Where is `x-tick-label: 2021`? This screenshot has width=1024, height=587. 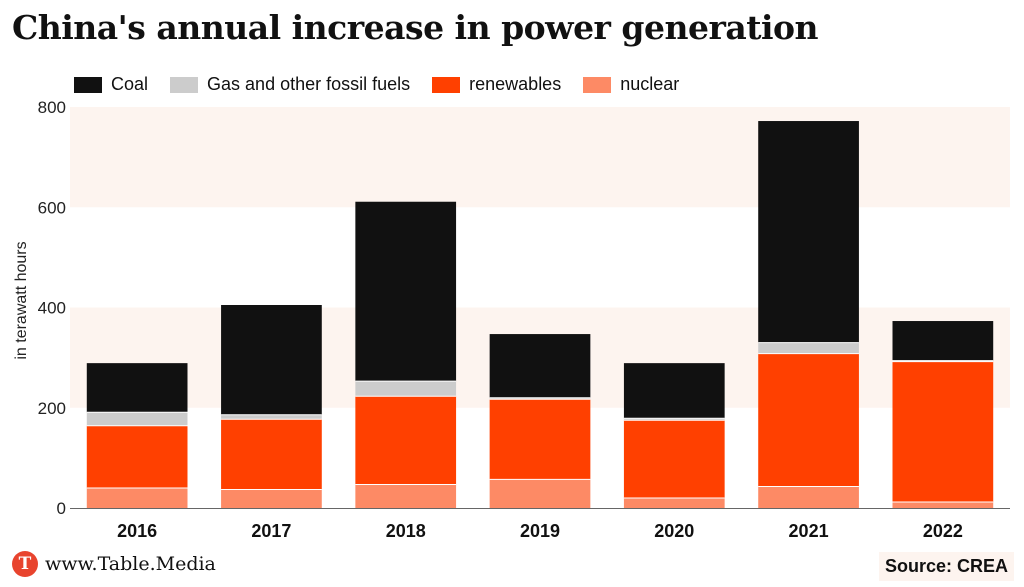 x-tick-label: 2021 is located at coordinates (809, 531).